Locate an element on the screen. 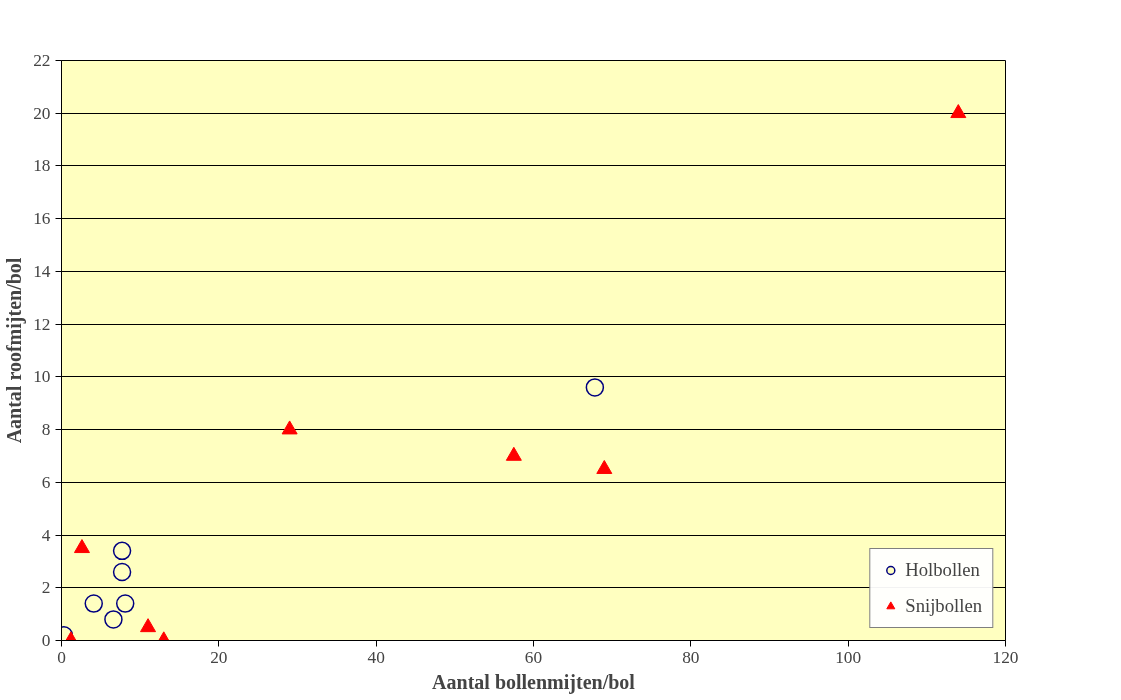  legend-label: Holbollen is located at coordinates (942, 570).